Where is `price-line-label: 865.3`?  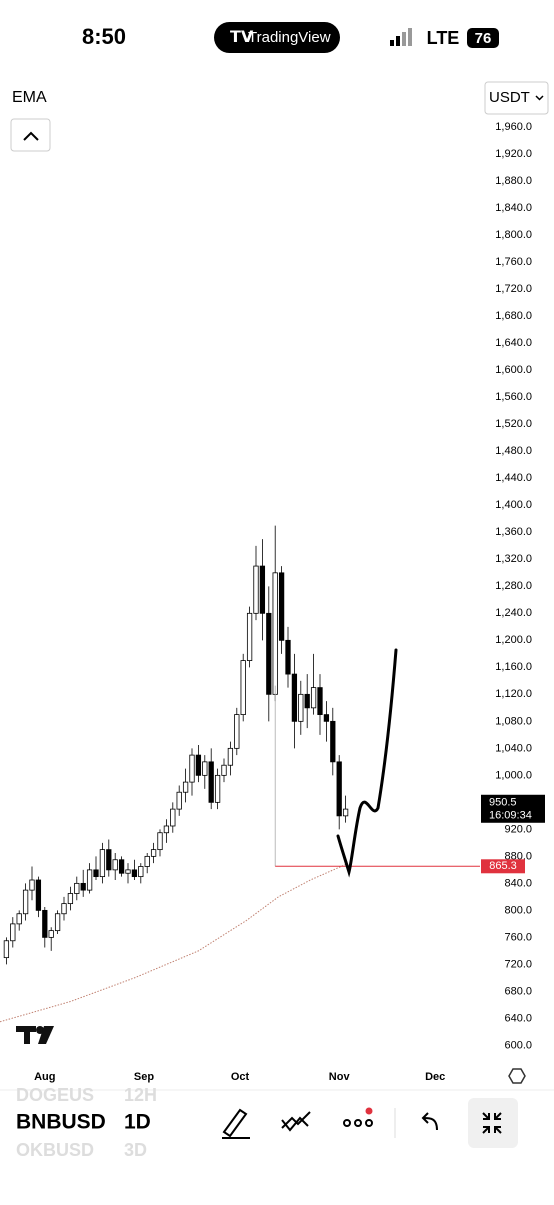 price-line-label: 865.3 is located at coordinates (503, 866).